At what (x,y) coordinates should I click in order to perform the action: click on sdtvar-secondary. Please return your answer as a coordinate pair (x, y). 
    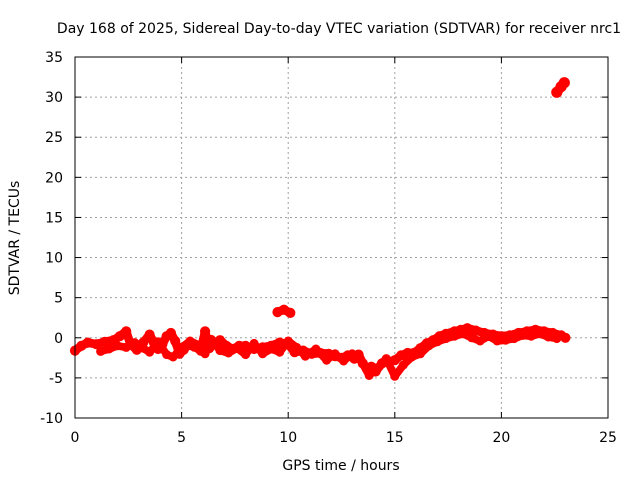
    Looking at the image, I should click on (329, 355).